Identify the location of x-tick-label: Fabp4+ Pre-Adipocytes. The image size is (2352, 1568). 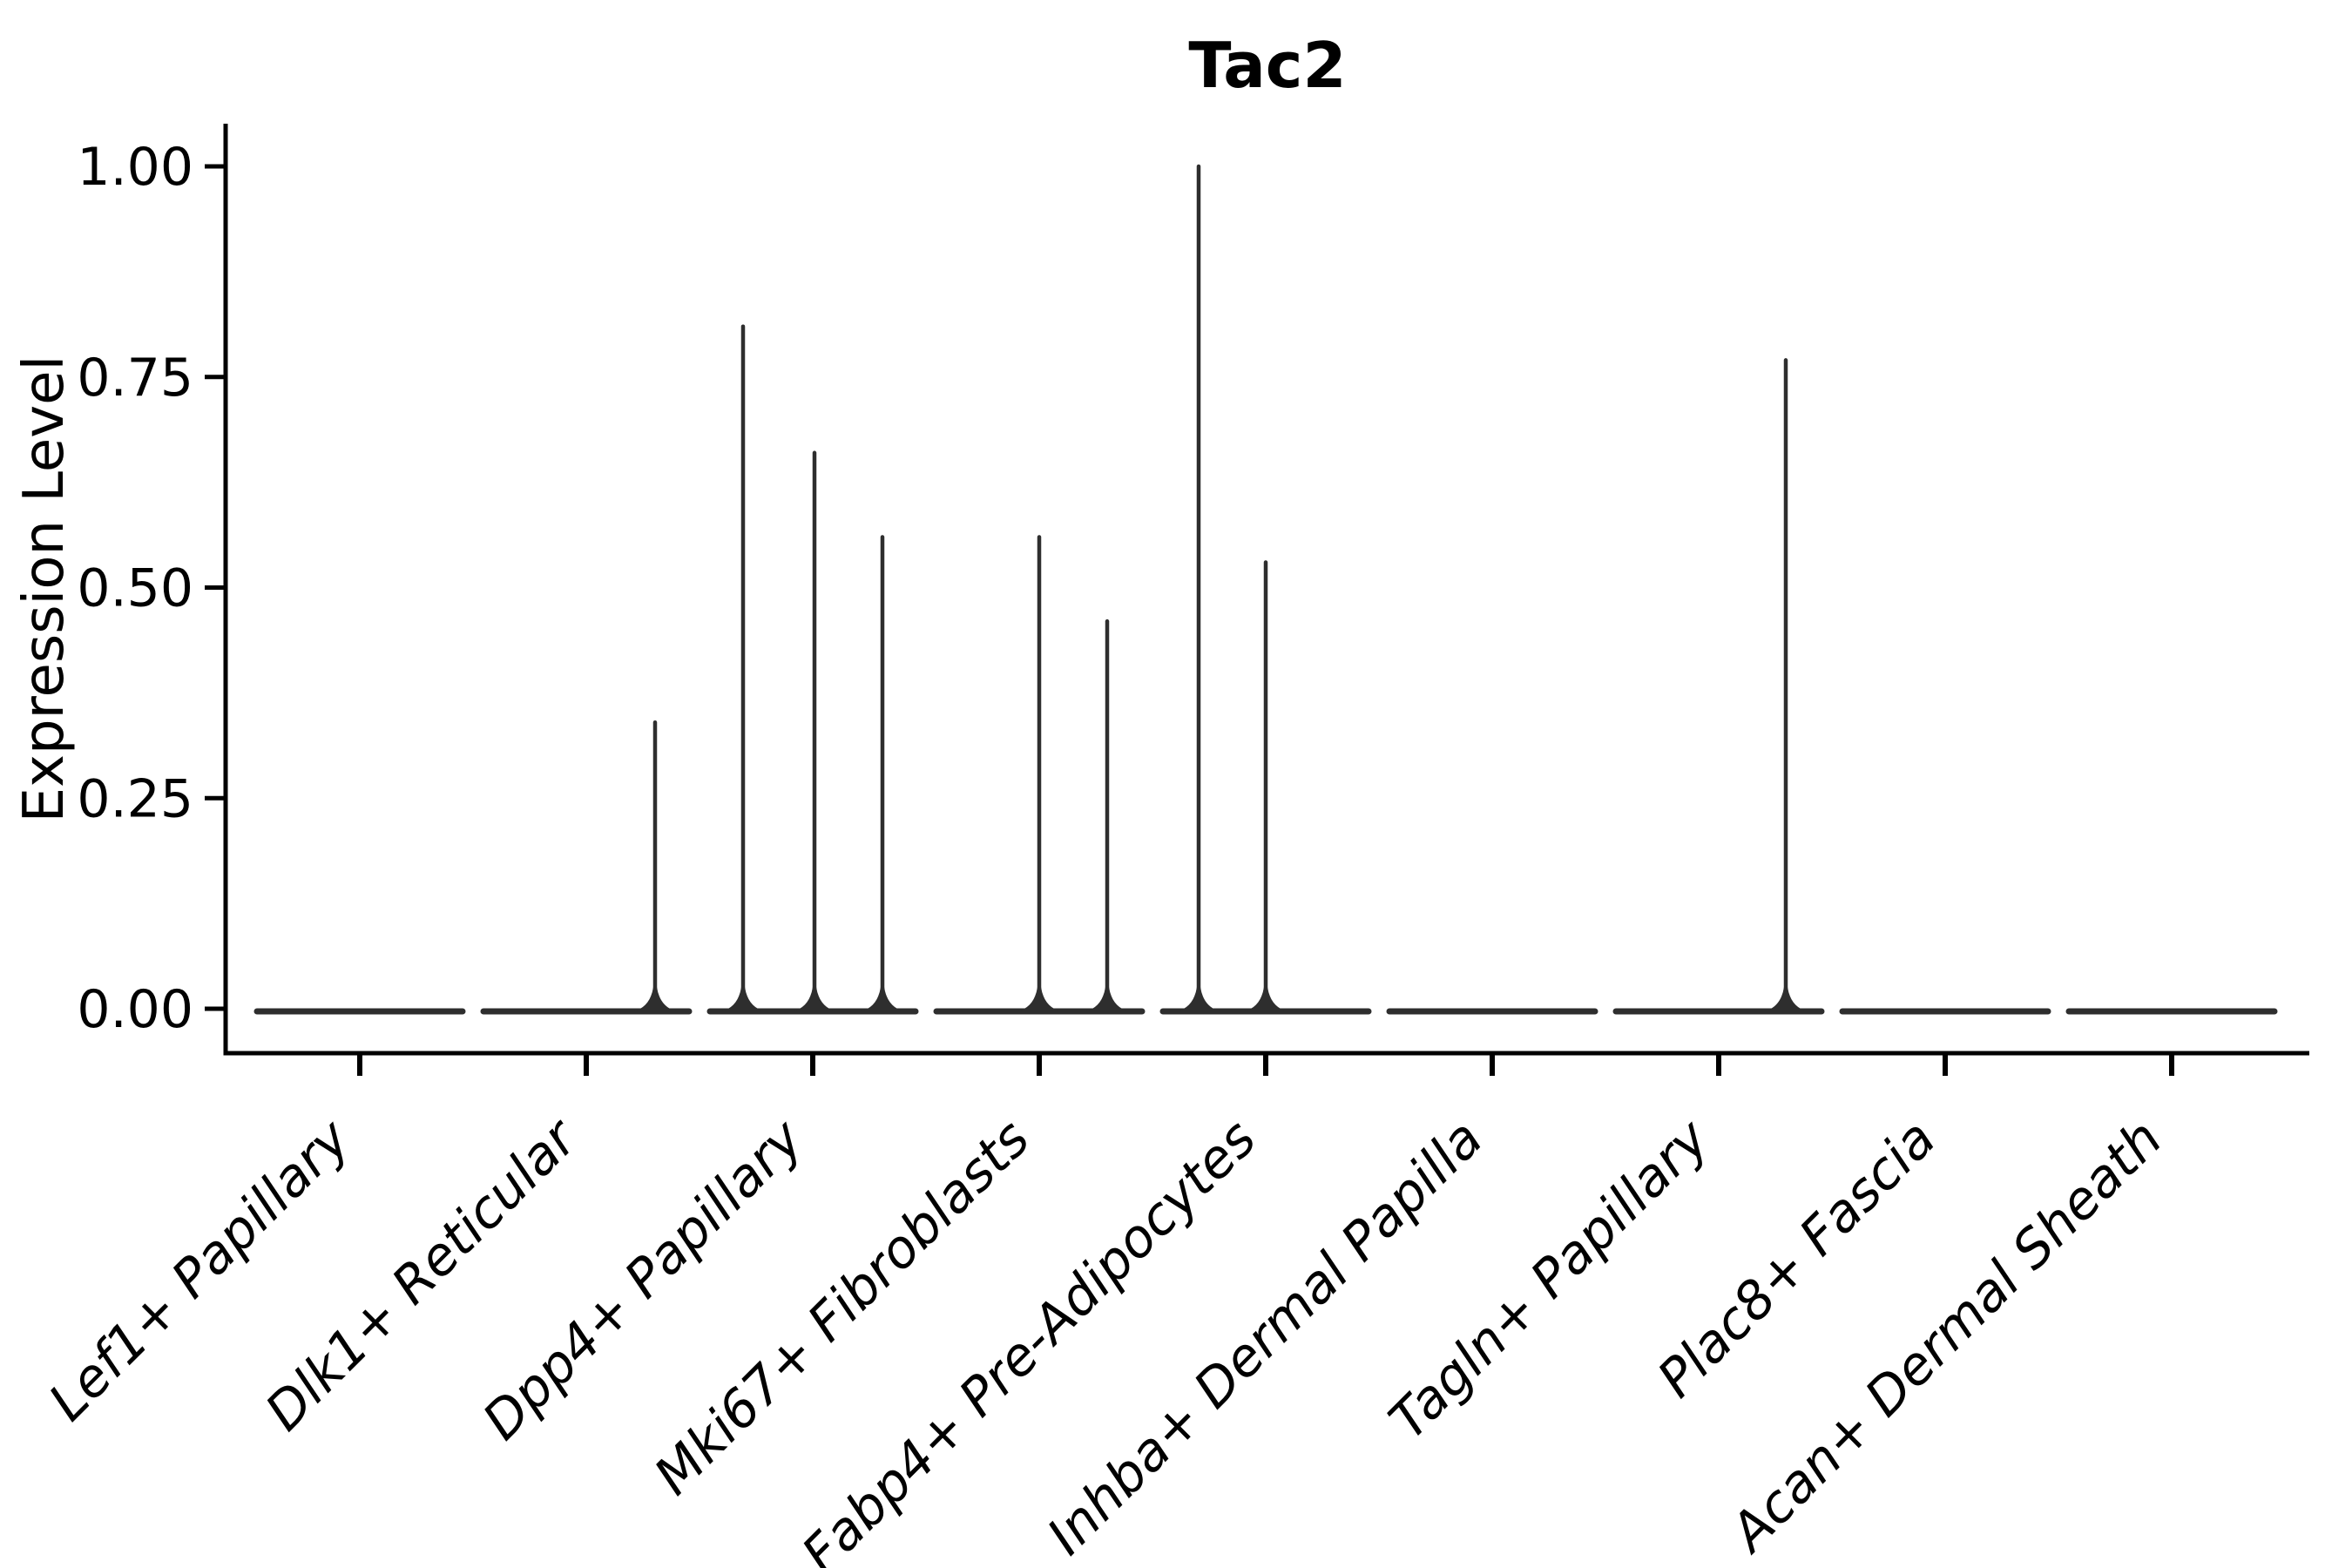
(1028, 1338).